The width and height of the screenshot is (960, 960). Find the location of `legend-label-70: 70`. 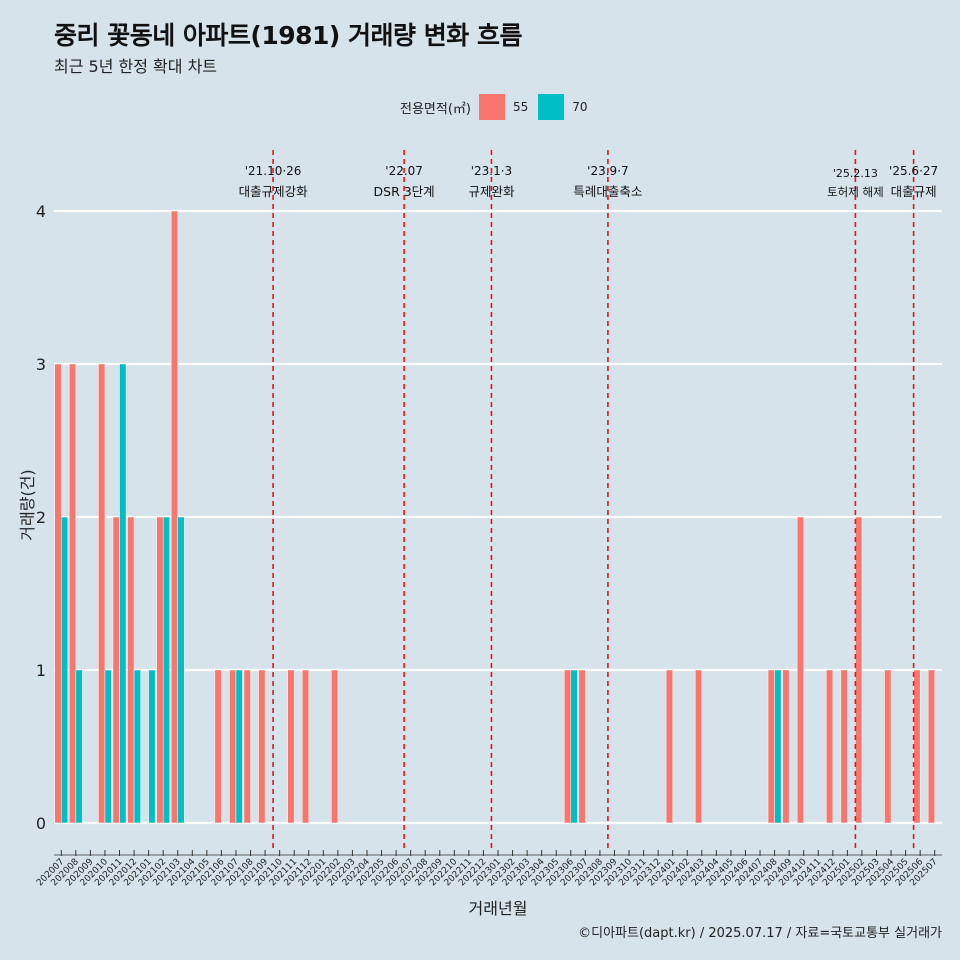

legend-label-70: 70 is located at coordinates (580, 107).